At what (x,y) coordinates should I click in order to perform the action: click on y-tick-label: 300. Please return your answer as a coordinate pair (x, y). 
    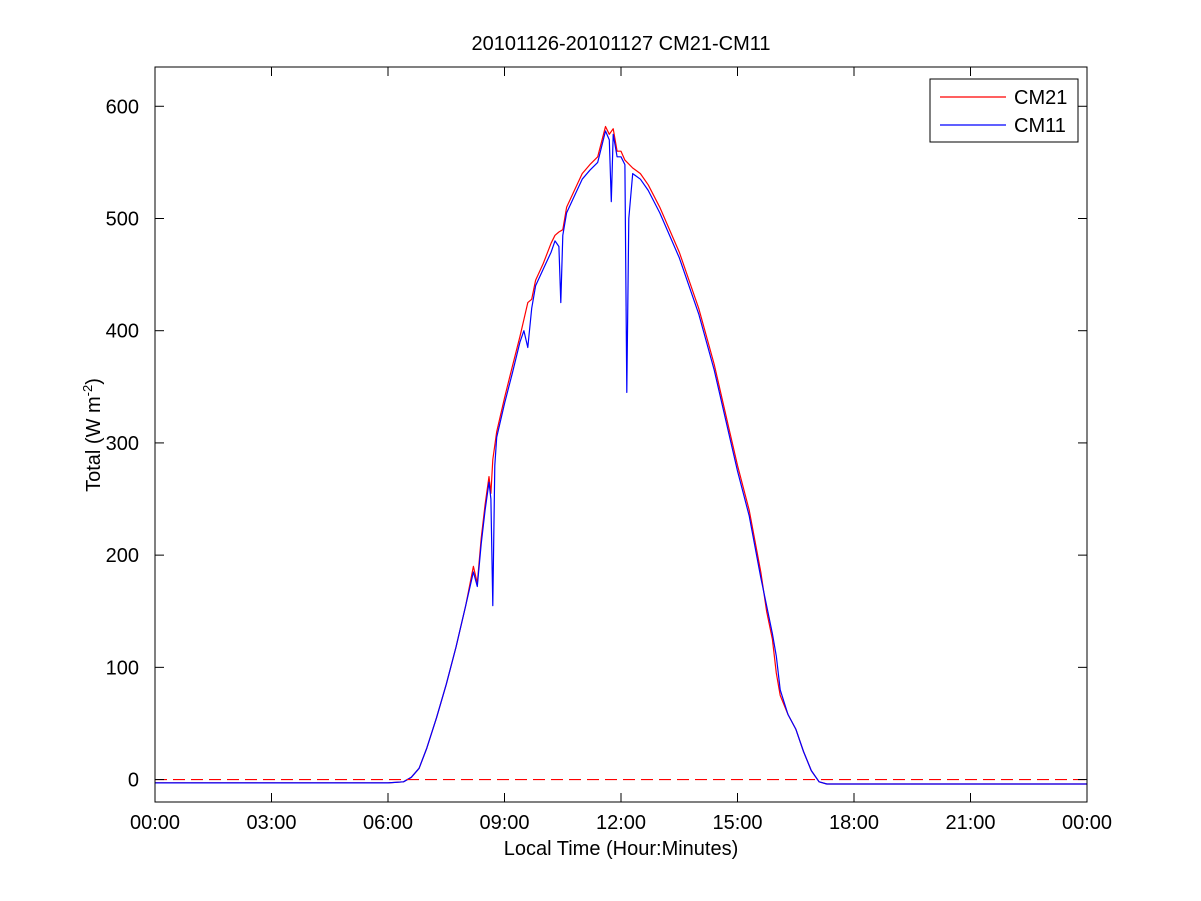
    Looking at the image, I should click on (122, 444).